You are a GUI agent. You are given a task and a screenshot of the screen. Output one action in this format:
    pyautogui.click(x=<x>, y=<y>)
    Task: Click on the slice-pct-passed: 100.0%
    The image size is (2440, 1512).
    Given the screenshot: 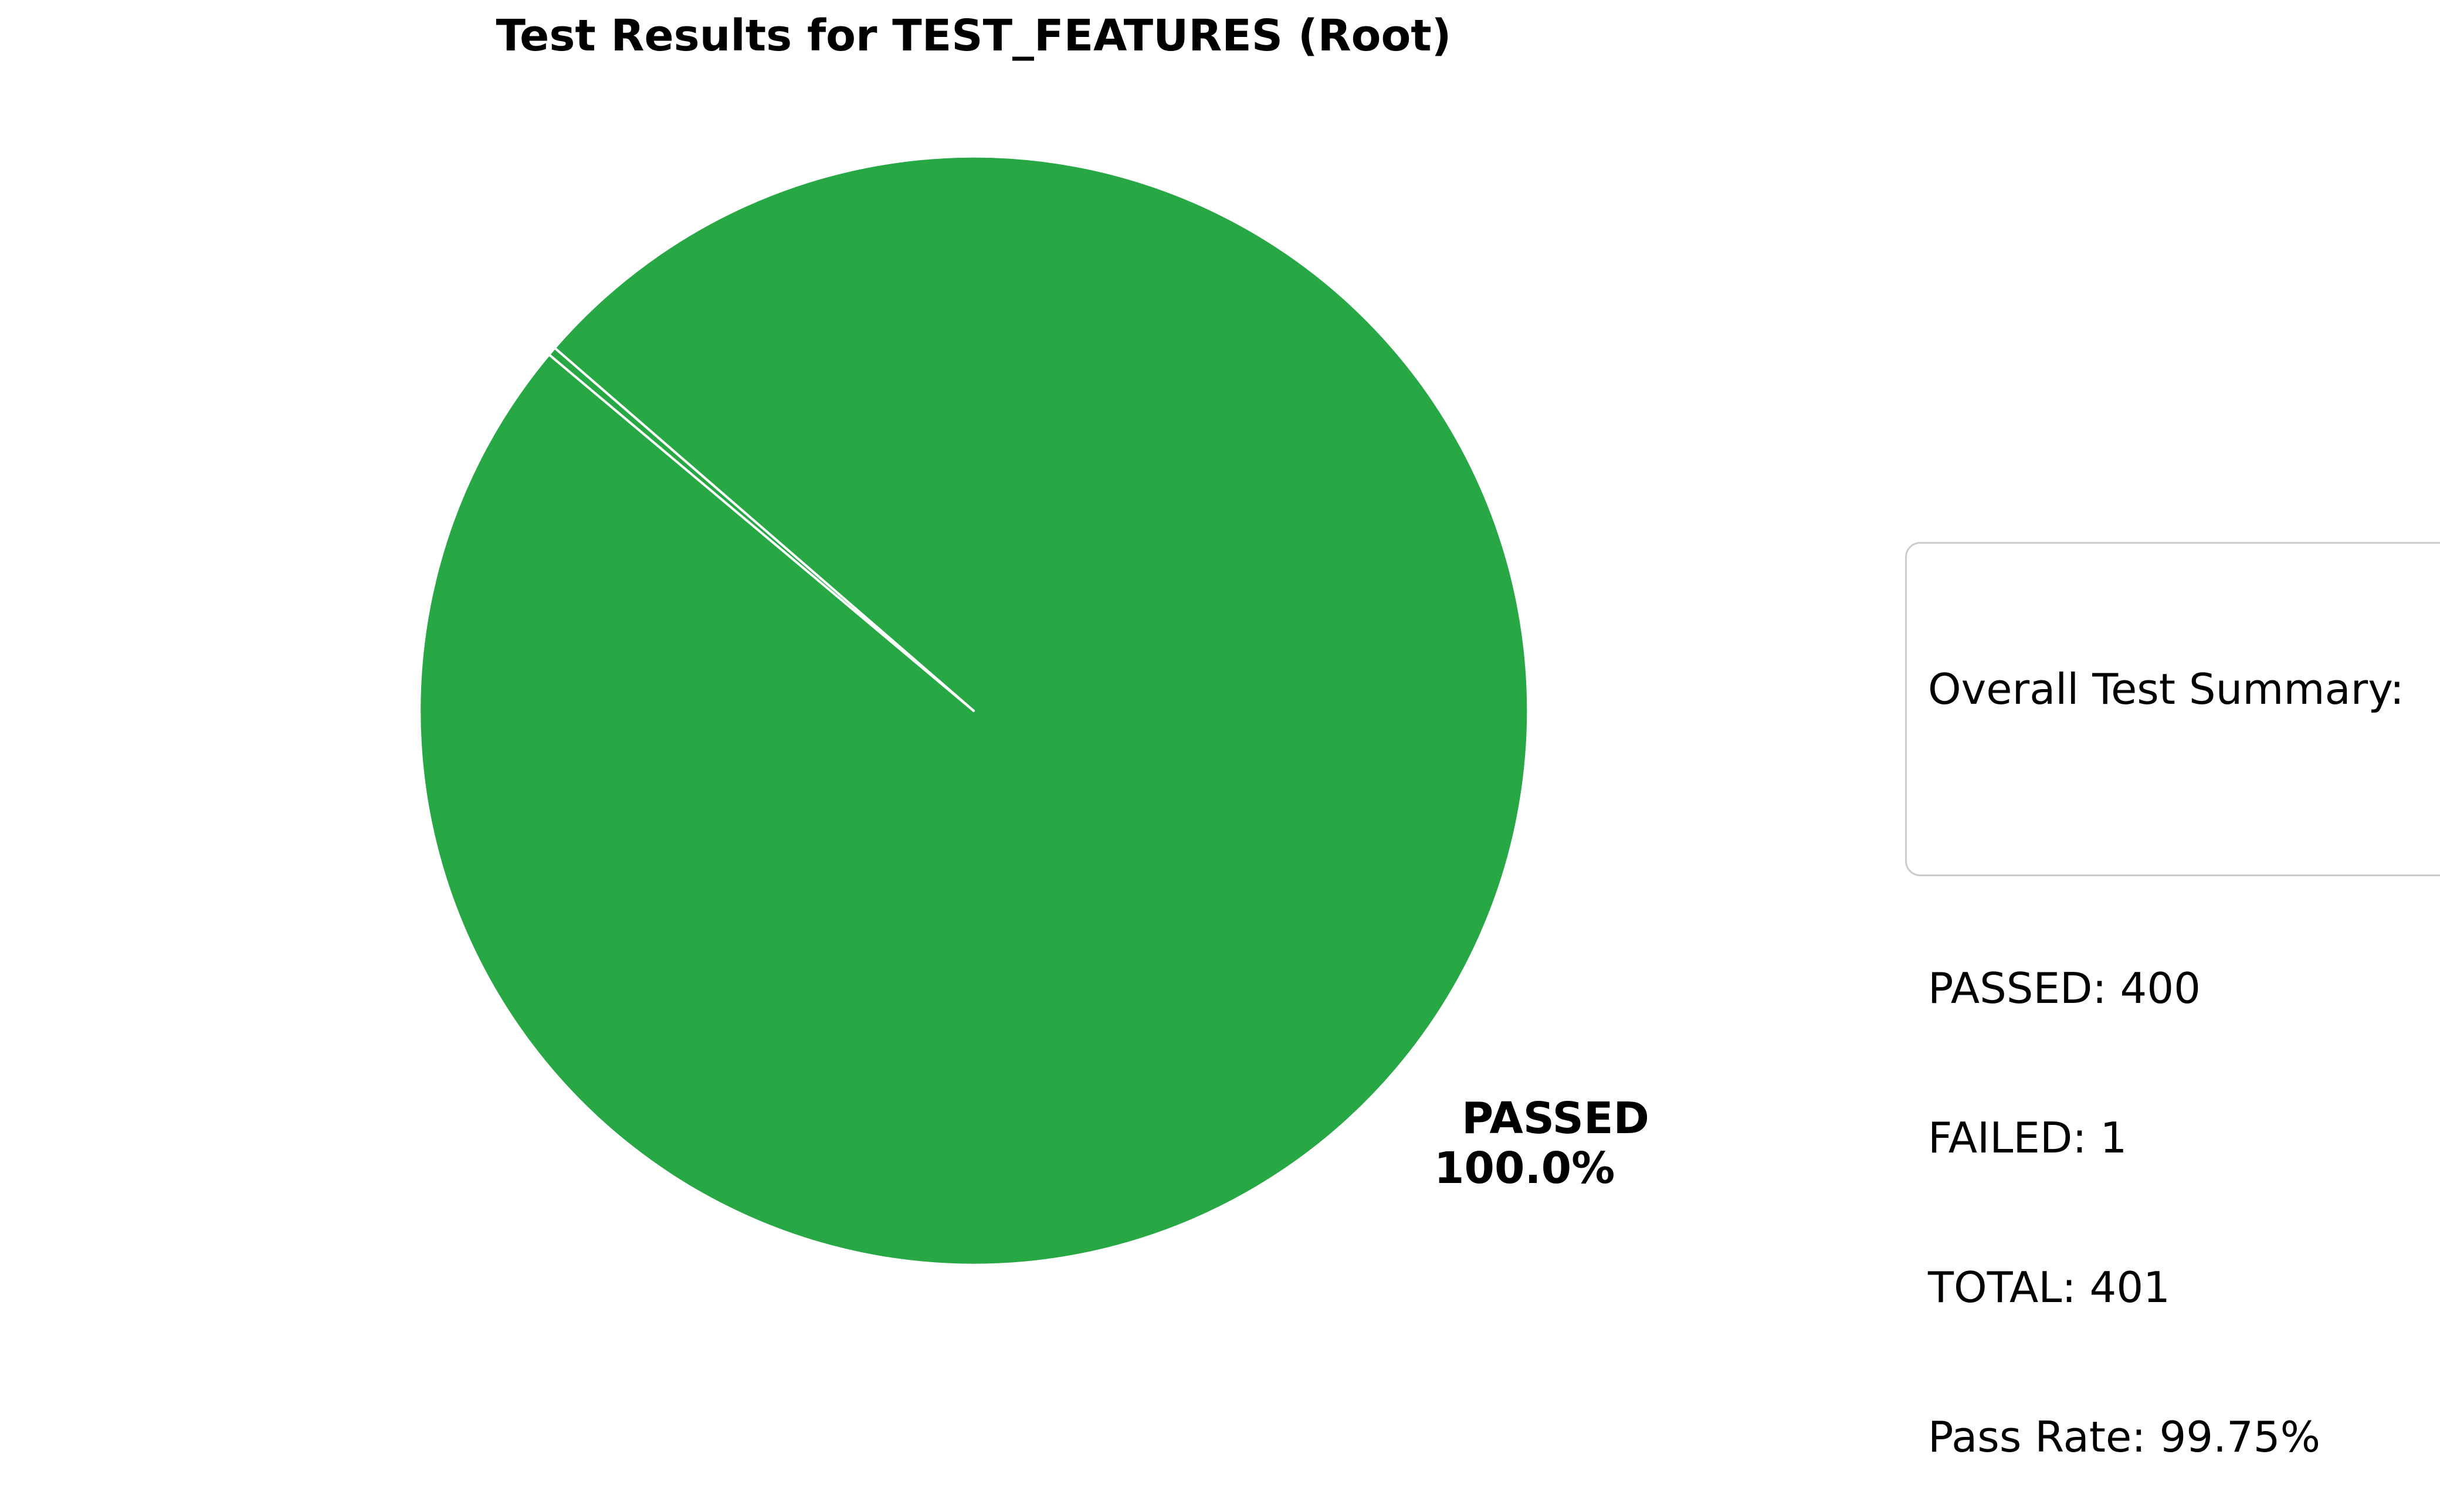 What is the action you would take?
    pyautogui.click(x=1524, y=1169)
    